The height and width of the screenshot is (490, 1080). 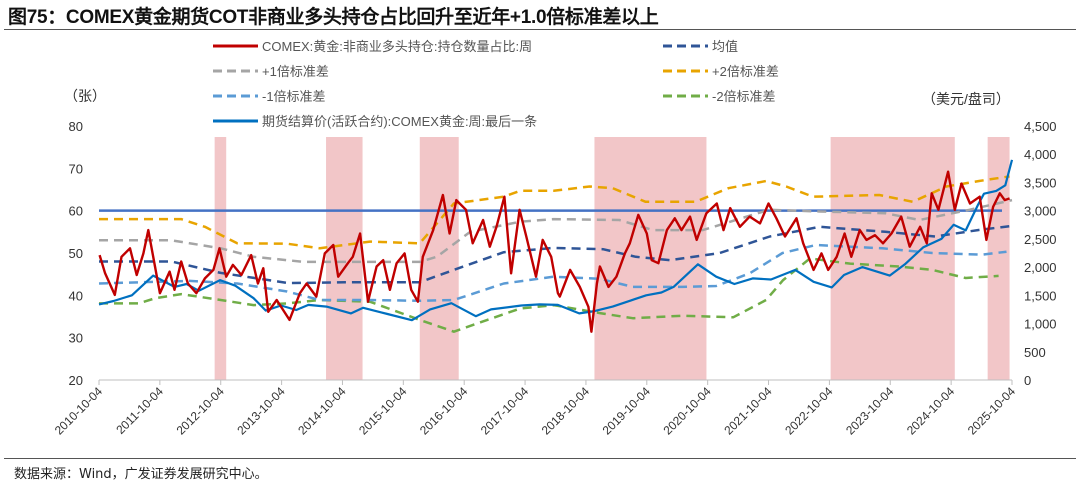 What do you see at coordinates (399, 121) in the screenshot?
I see `legend-label: 期货结算价(活跃合约):COMEX黄金:周:最后一条` at bounding box center [399, 121].